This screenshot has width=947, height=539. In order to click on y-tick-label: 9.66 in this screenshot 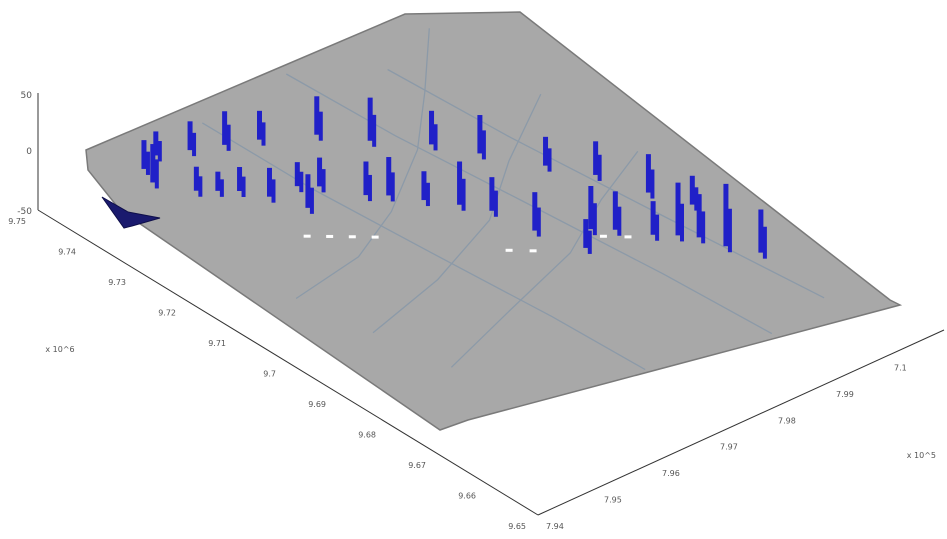, I will do `click(467, 496)`.